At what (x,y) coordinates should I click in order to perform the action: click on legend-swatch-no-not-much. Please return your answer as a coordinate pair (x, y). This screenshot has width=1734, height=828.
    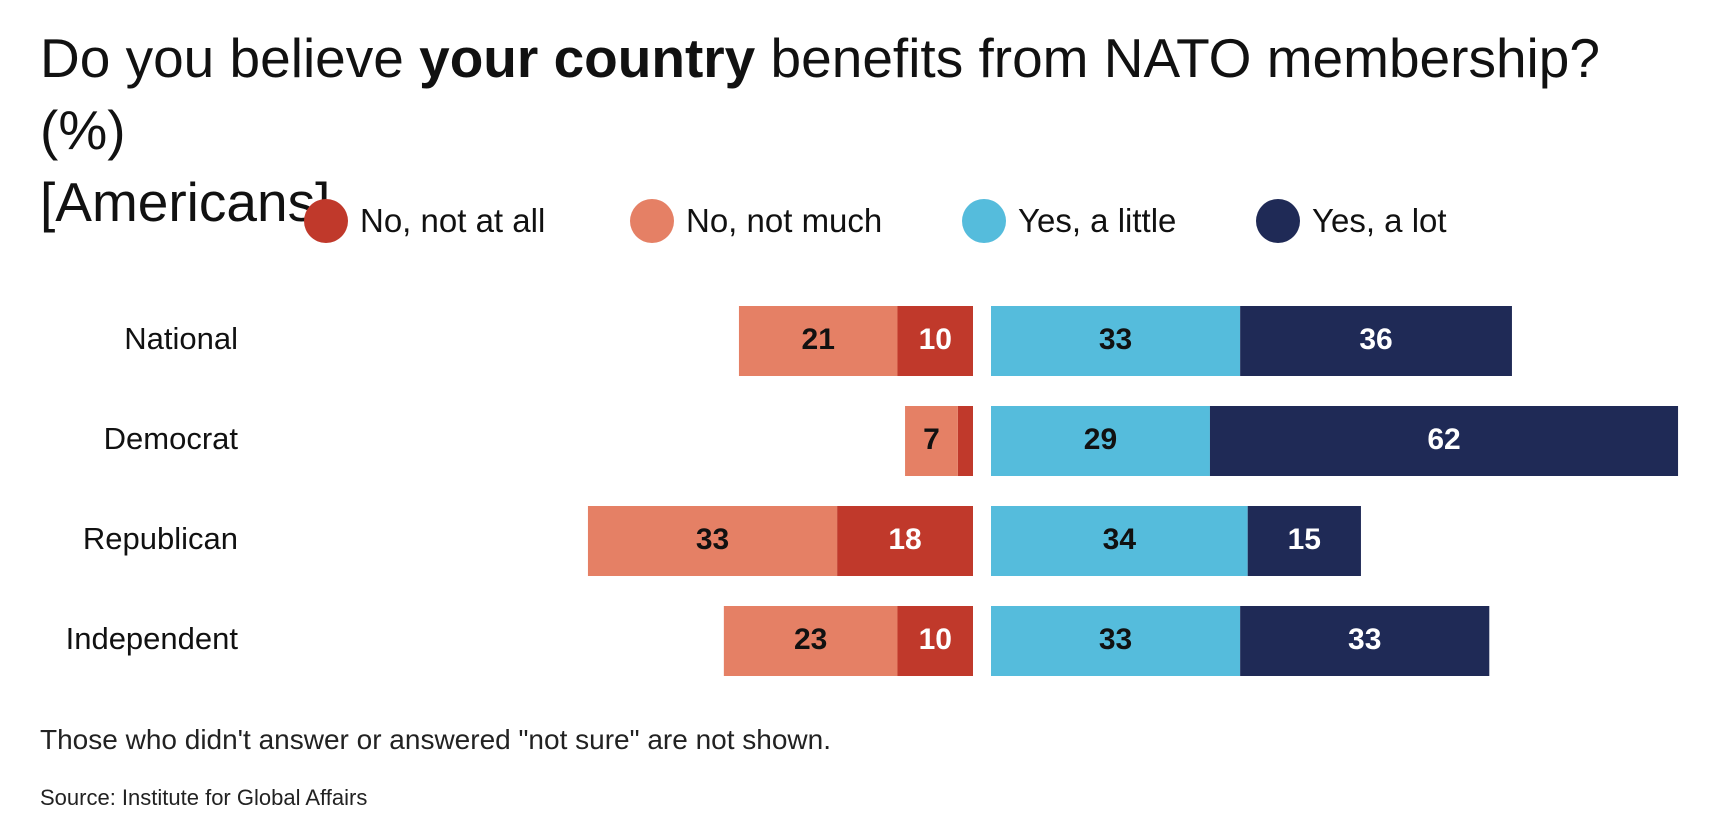
    Looking at the image, I should click on (652, 221).